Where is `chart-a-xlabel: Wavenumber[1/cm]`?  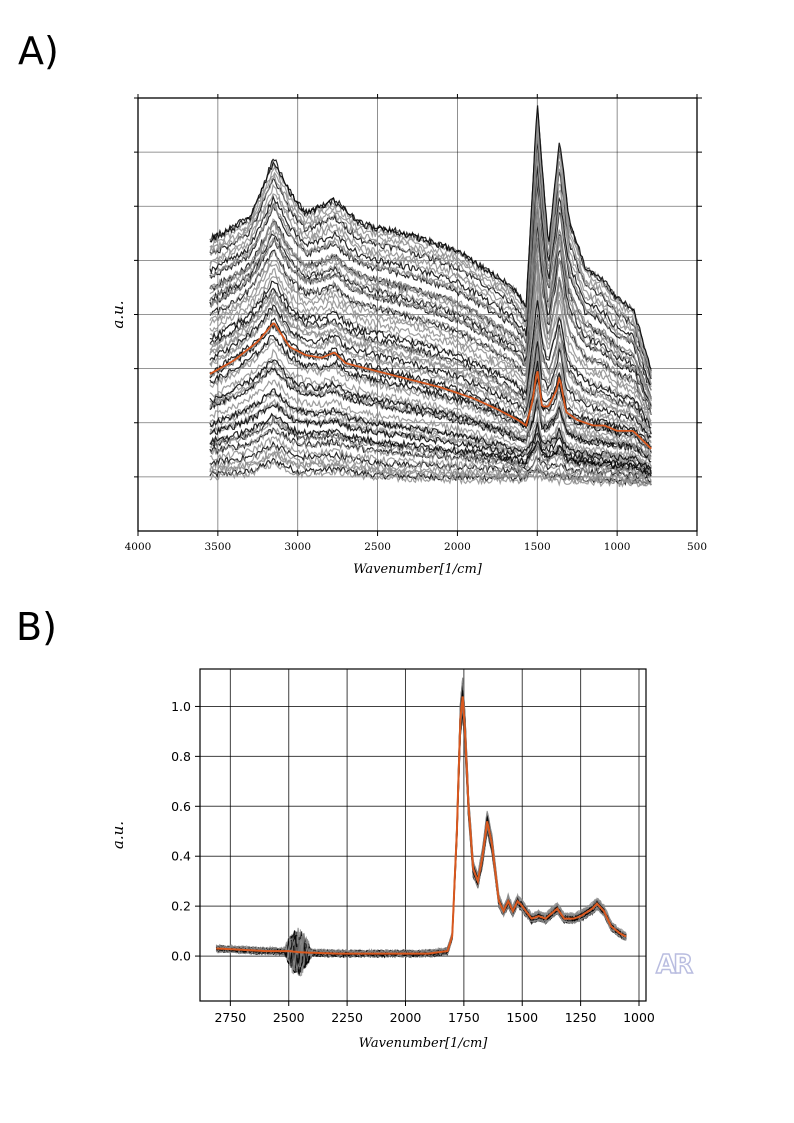
chart-a-xlabel: Wavenumber[1/cm] is located at coordinates (418, 569).